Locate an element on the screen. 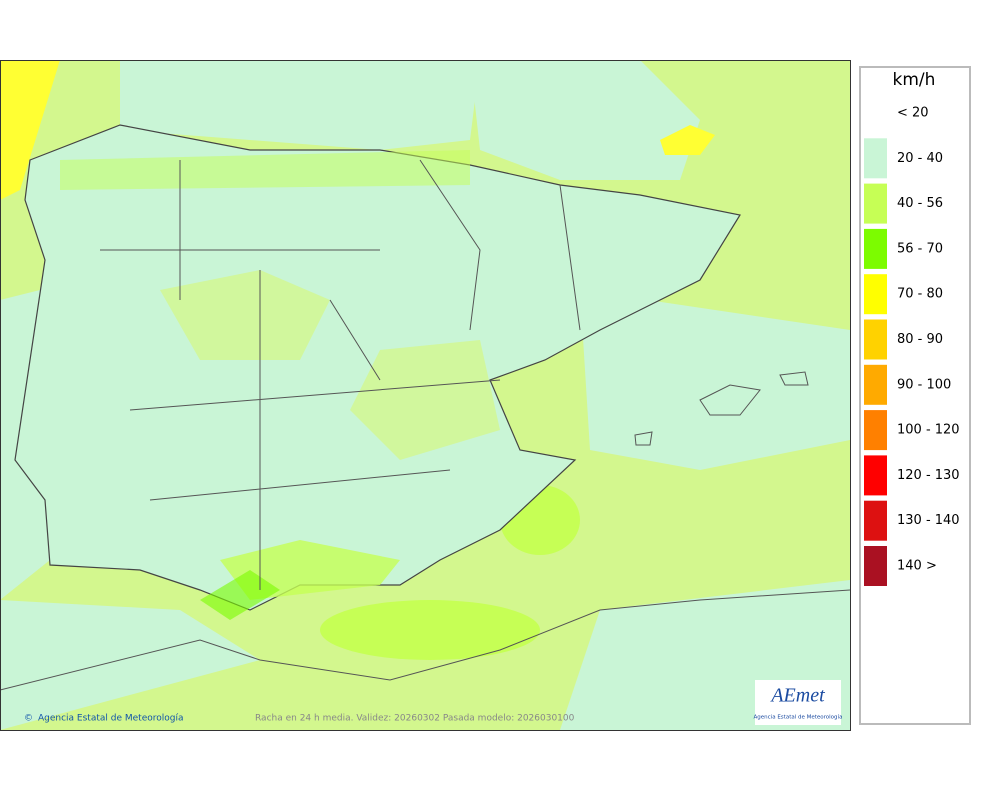 This screenshot has width=1000, height=790. legend-label: 130 - 140 is located at coordinates (928, 520).